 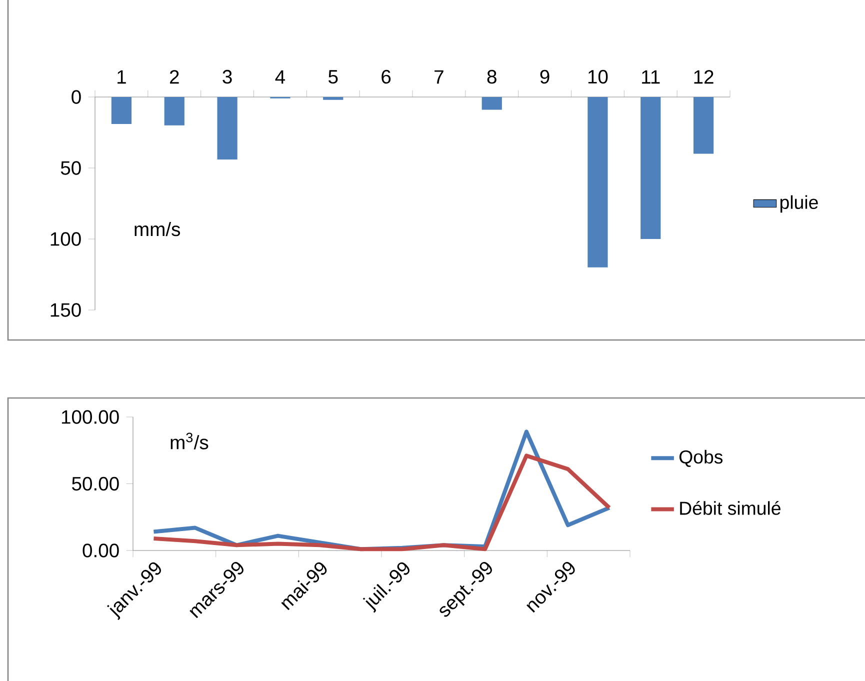 I want to click on x-tick-label: 2, so click(x=174, y=77).